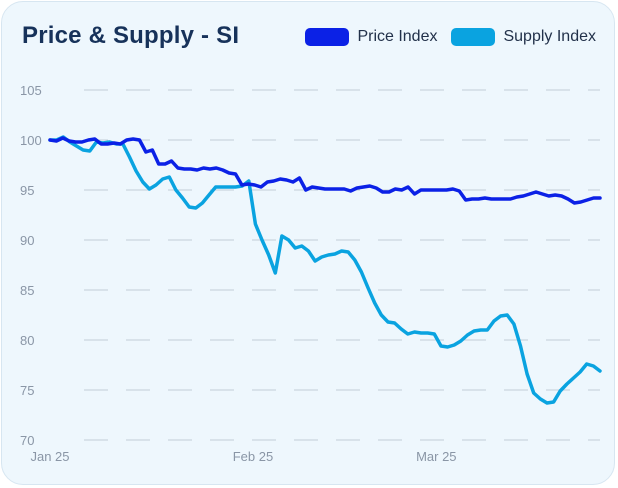  What do you see at coordinates (253, 456) in the screenshot?
I see `x-tick-label: Feb 25` at bounding box center [253, 456].